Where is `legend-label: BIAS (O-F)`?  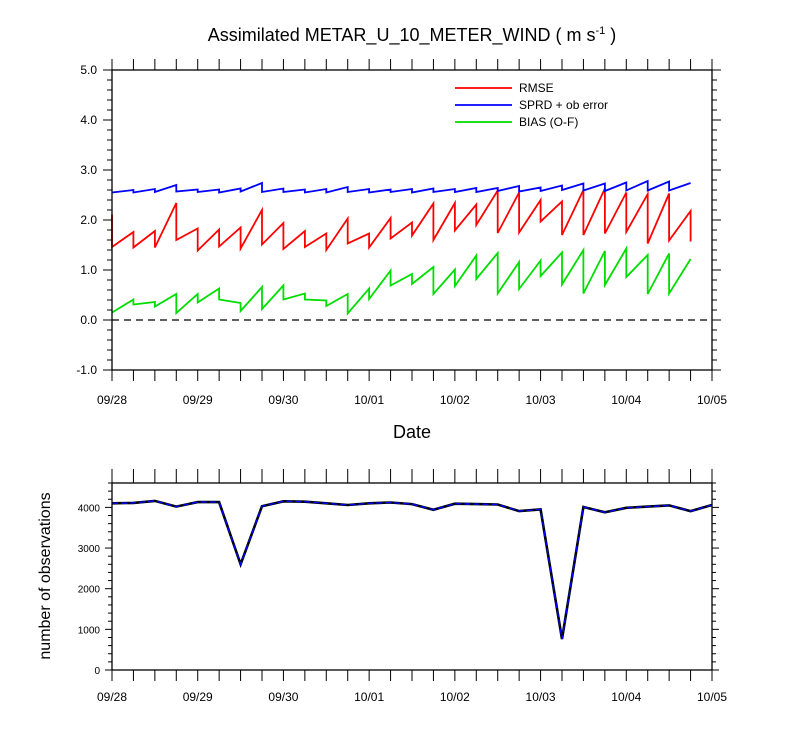
legend-label: BIAS (O-F) is located at coordinates (548, 122).